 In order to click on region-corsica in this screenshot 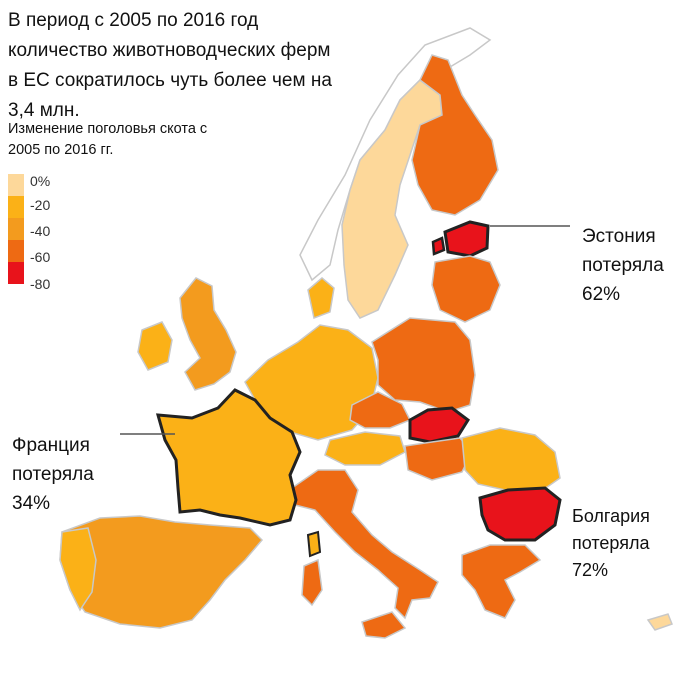, I will do `click(314, 544)`.